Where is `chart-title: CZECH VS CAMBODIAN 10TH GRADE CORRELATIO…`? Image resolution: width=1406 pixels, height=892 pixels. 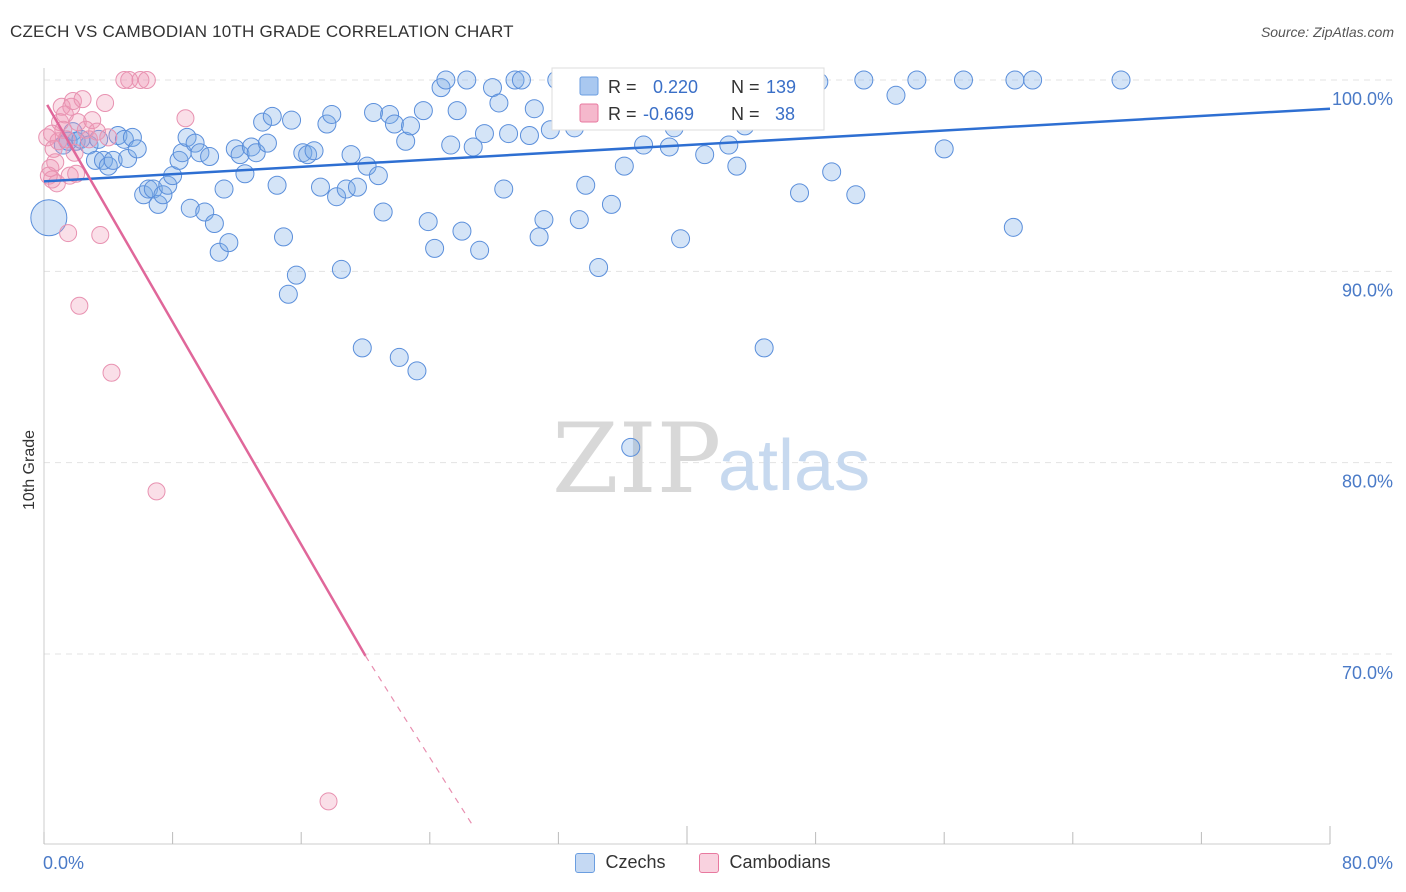
chart-title: CZECH VS CAMBODIAN 10TH GRADE CORRELATIO… is located at coordinates (262, 31).